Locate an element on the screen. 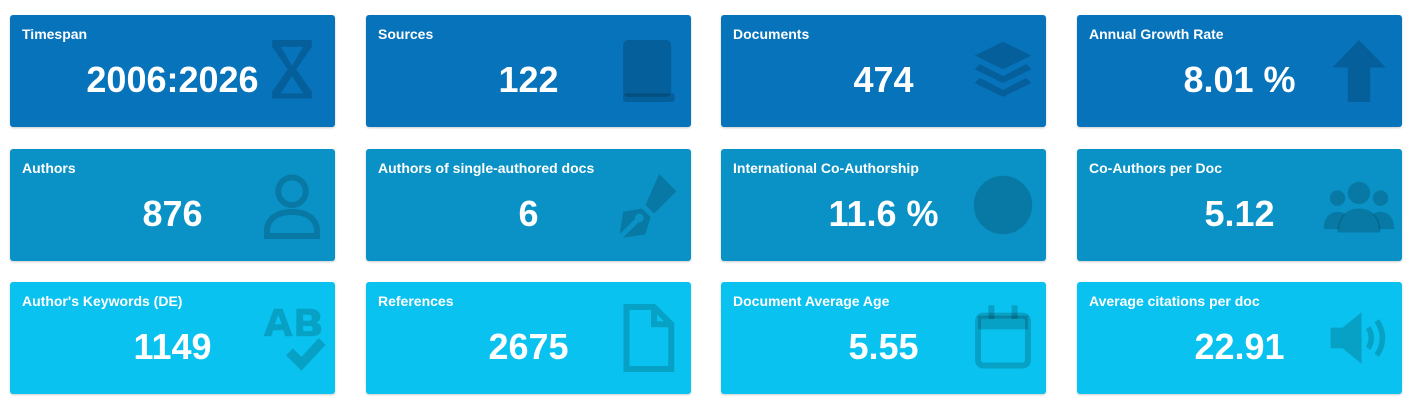 The height and width of the screenshot is (405, 1413). value-box: Author's Keywords (DE) 1149 is located at coordinates (172, 338).